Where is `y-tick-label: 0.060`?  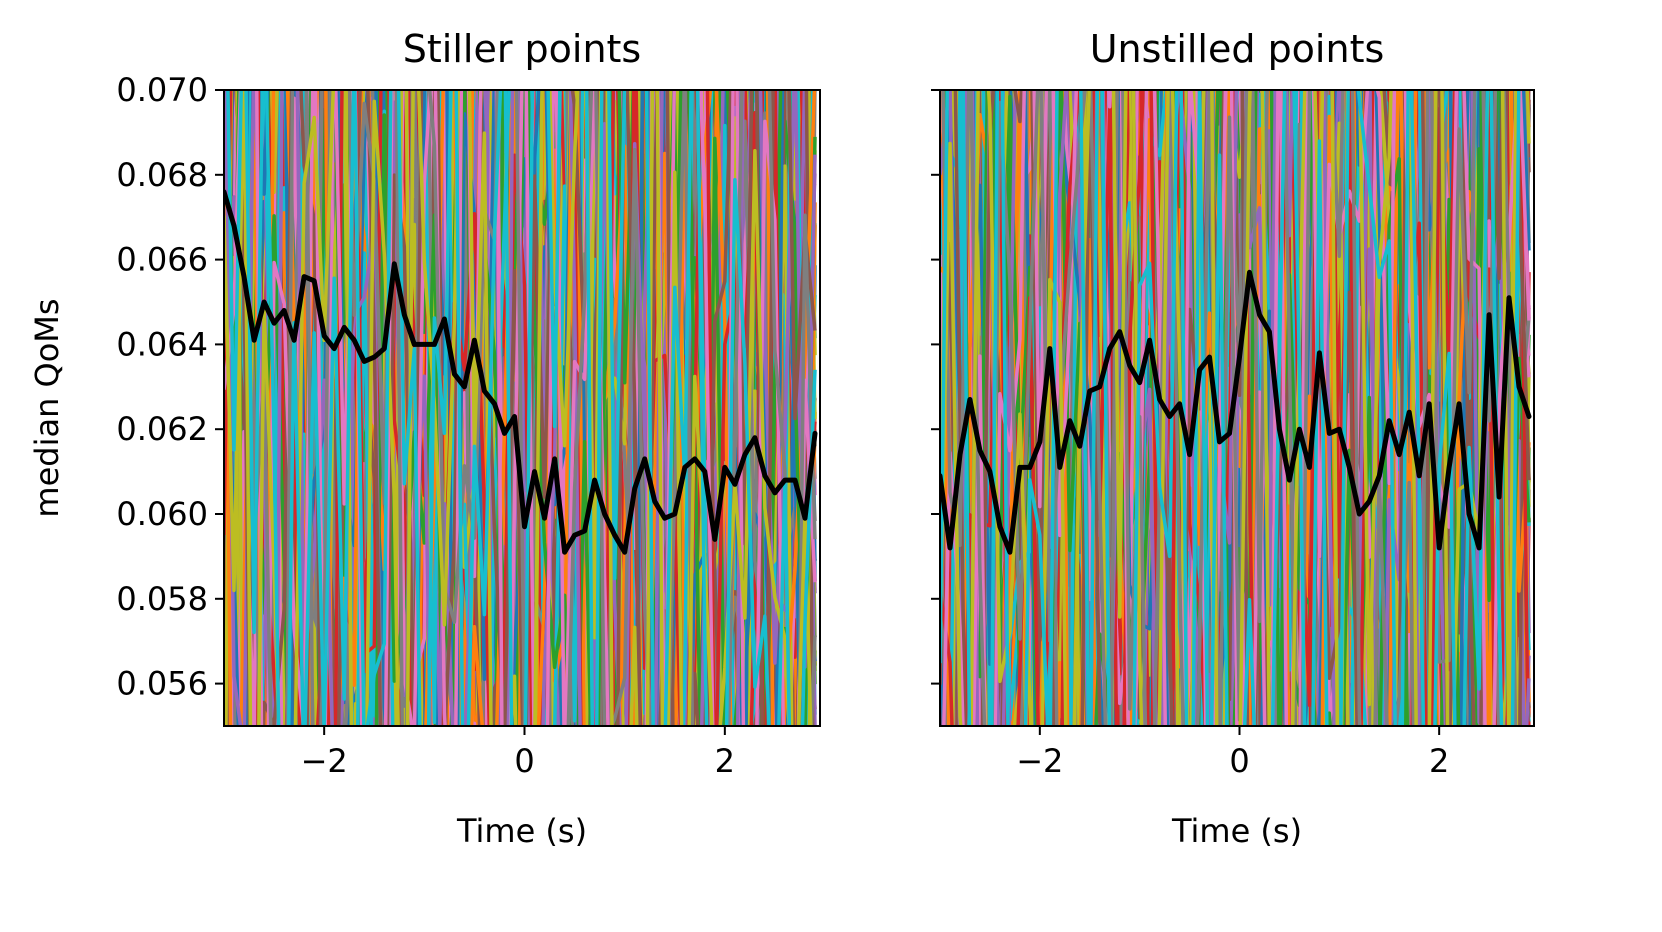
y-tick-label: 0.060 is located at coordinates (162, 514).